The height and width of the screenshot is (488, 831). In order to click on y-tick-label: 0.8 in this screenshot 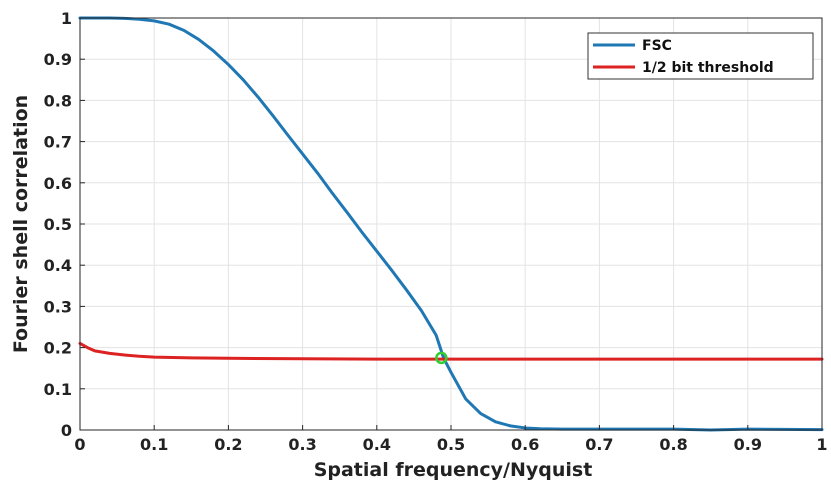, I will do `click(58, 100)`.